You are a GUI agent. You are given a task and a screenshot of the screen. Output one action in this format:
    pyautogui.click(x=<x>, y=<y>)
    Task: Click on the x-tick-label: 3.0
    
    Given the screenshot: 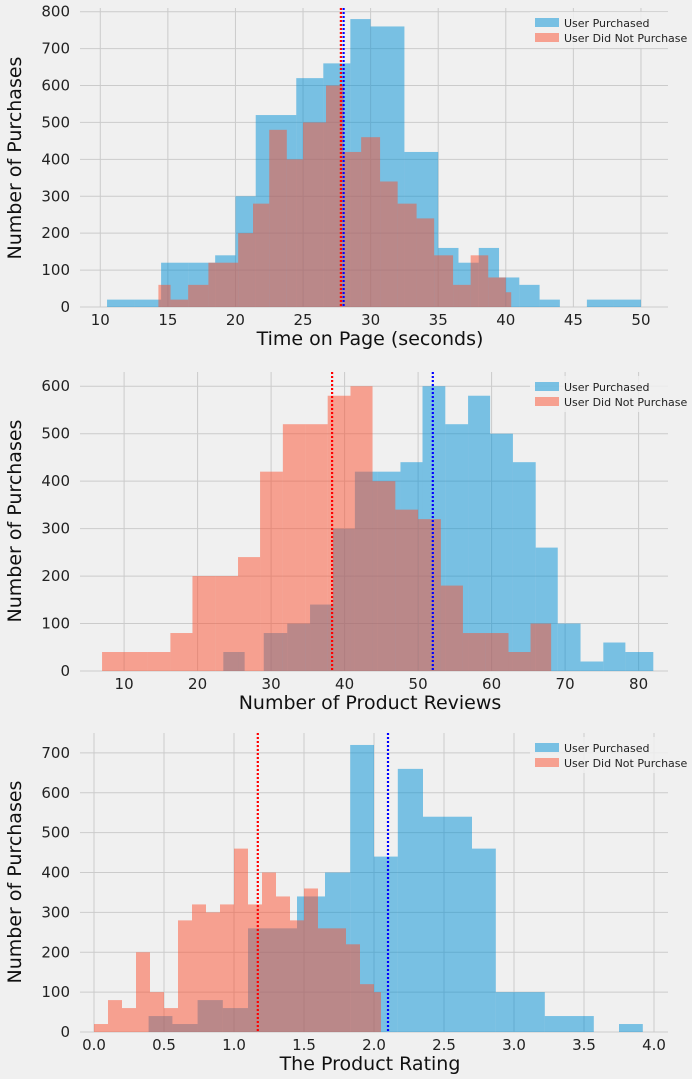 What is the action you would take?
    pyautogui.click(x=514, y=1045)
    